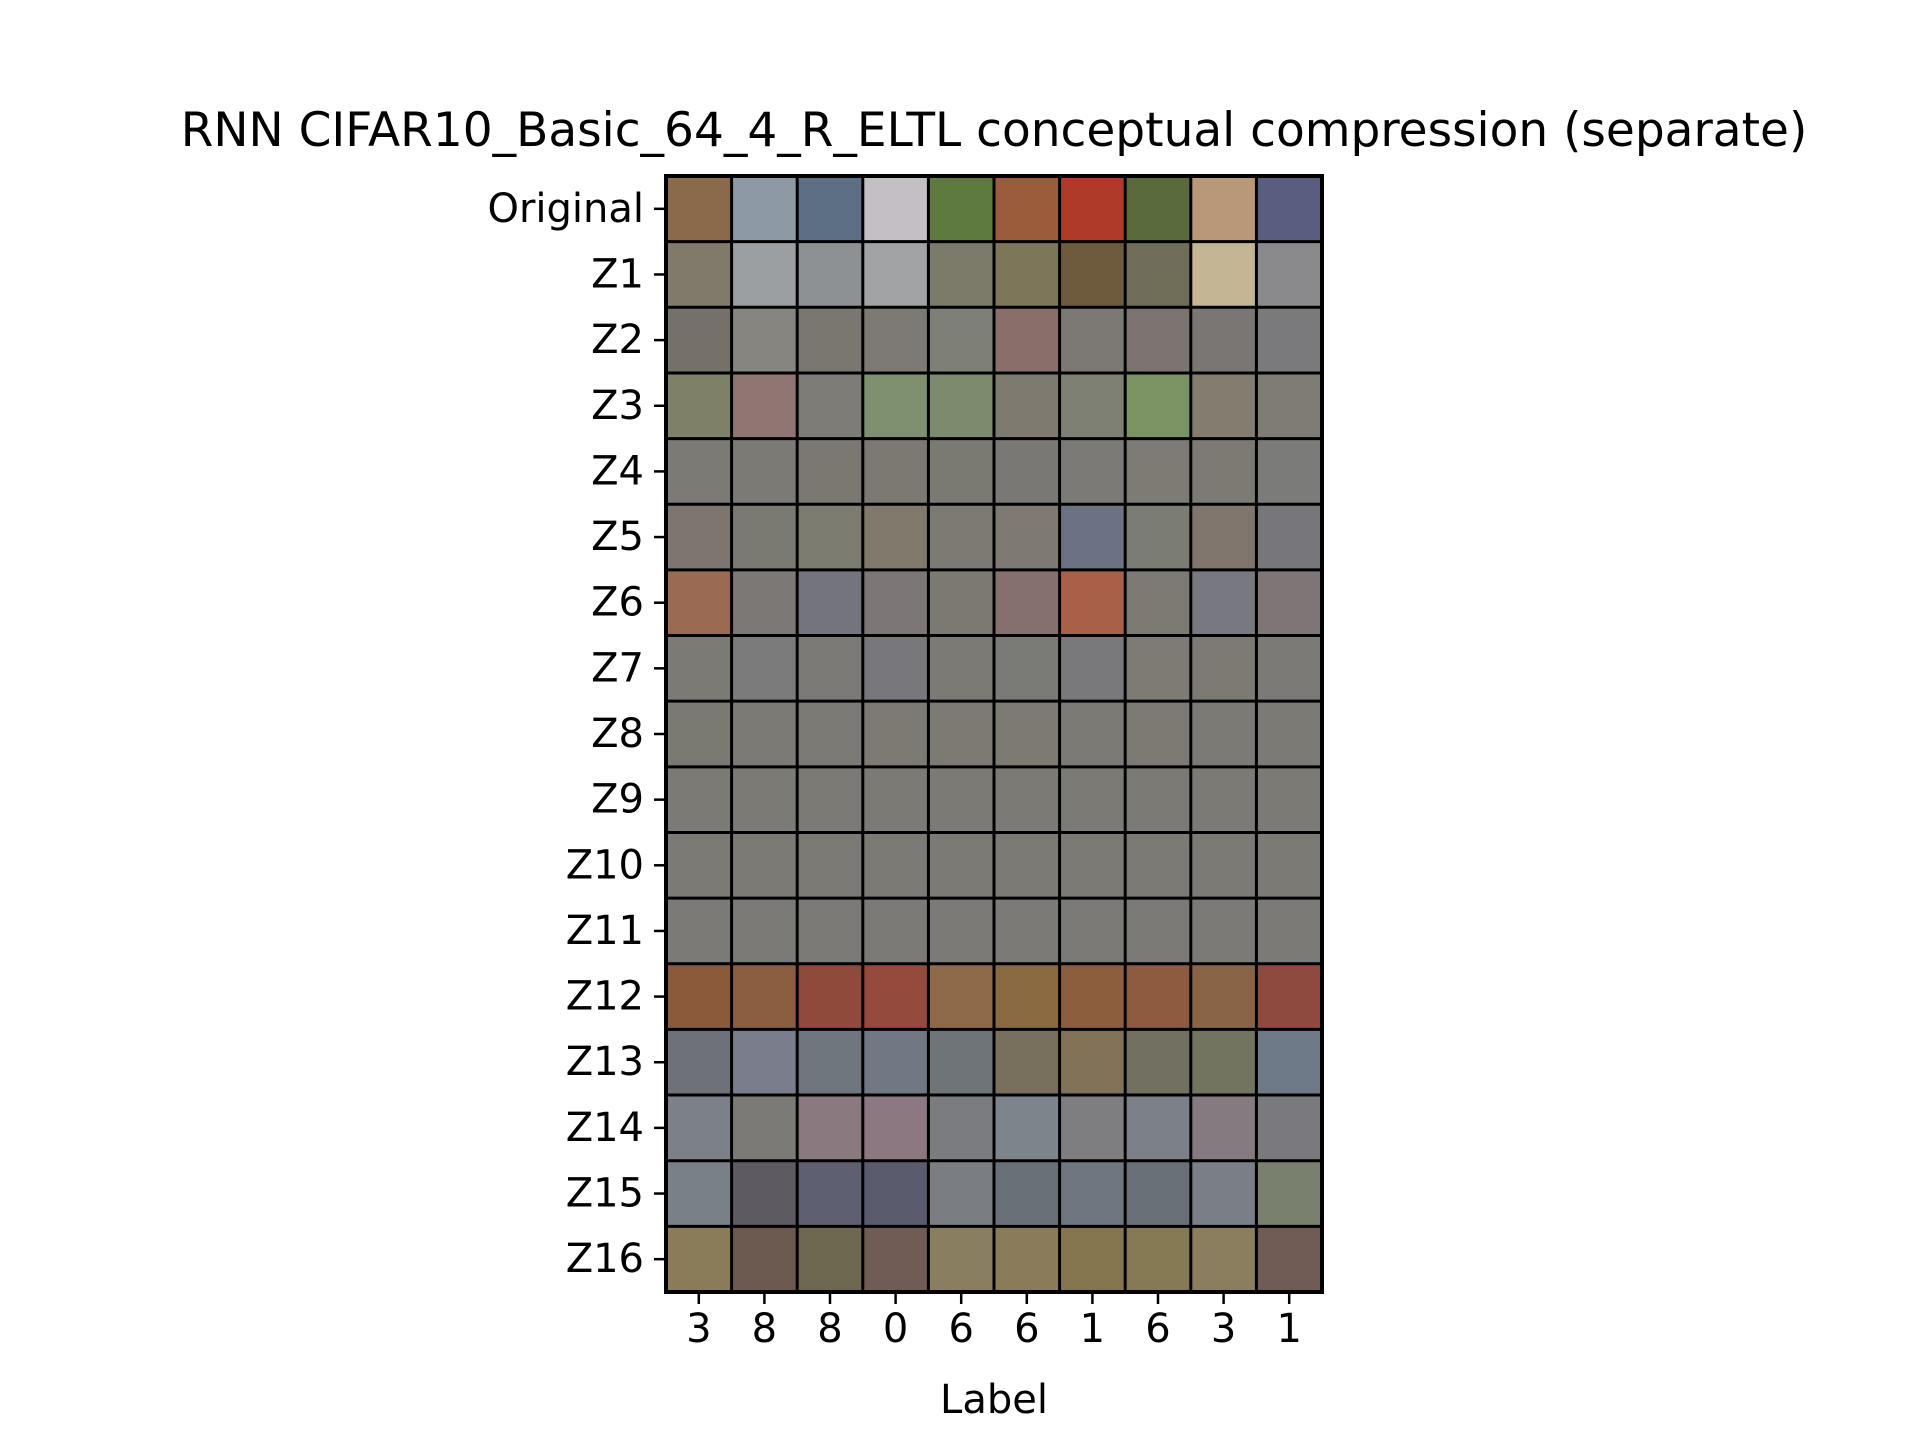 The height and width of the screenshot is (1440, 1920). I want to click on x-tick-label: 3, so click(698, 1329).